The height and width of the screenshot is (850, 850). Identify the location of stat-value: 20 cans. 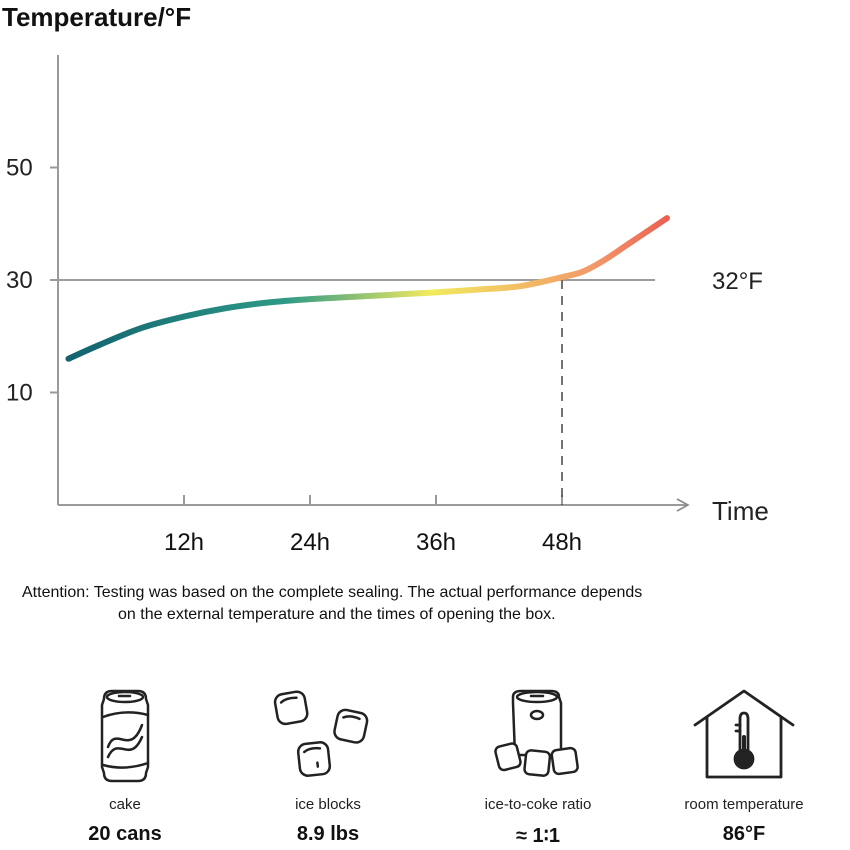
(125, 834).